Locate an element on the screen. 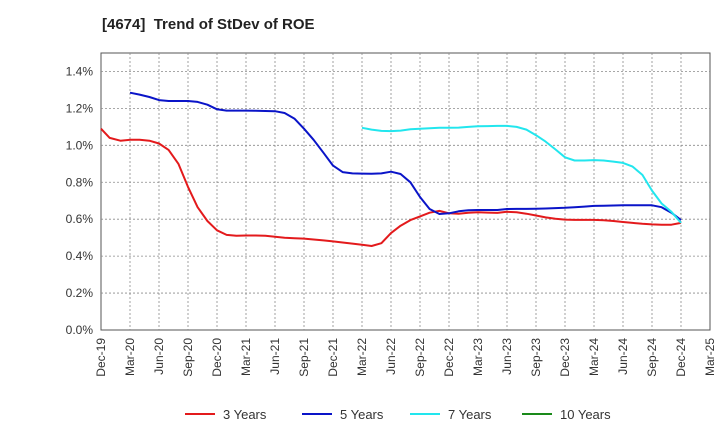  x-tick-label: Dec-19 is located at coordinates (101, 357).